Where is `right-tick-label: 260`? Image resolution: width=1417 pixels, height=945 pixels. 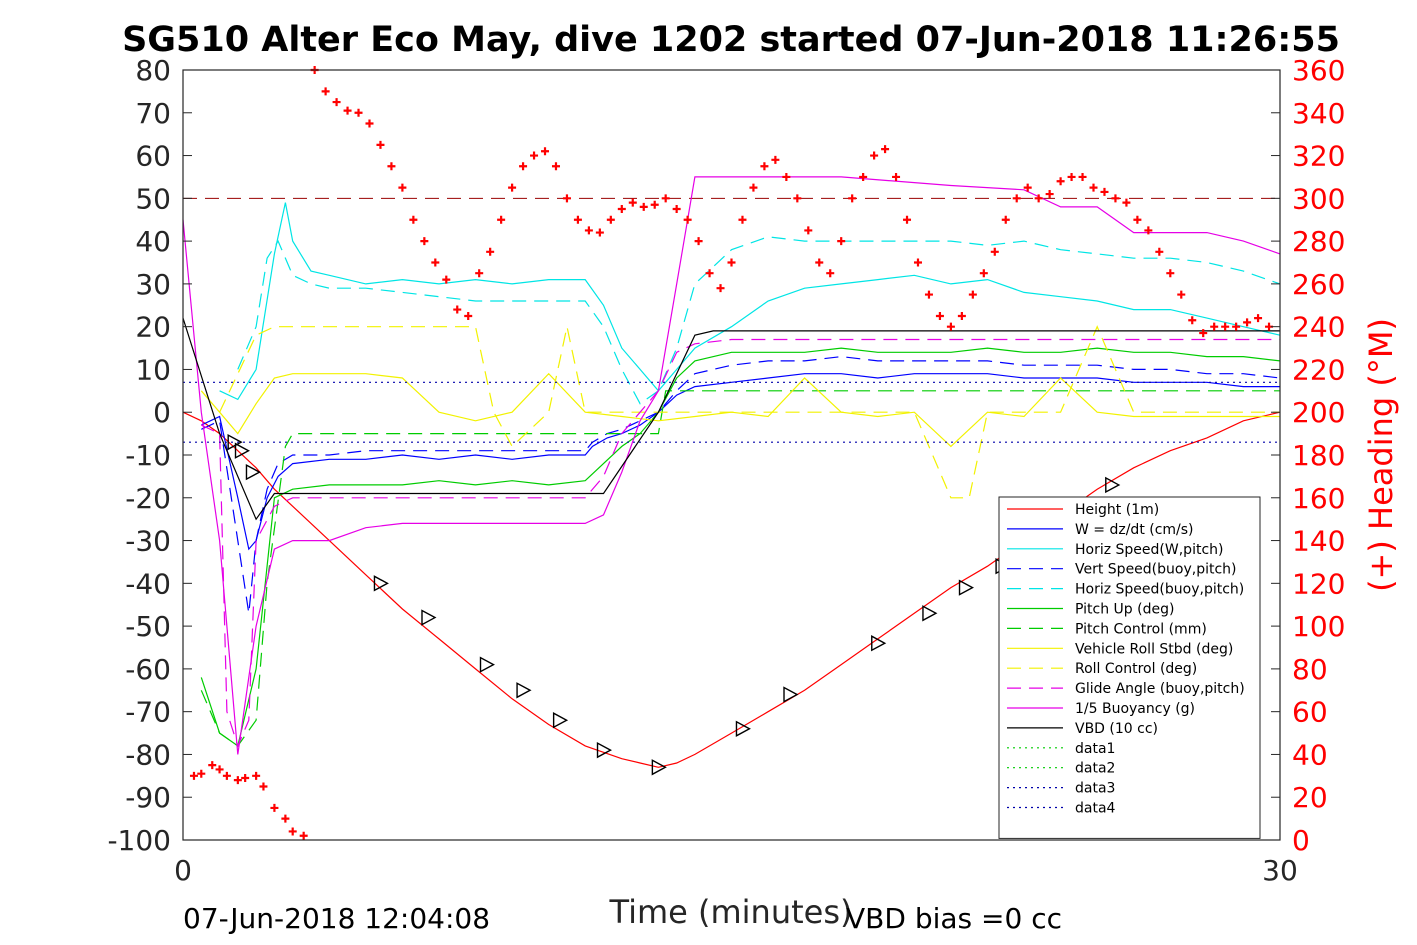 right-tick-label: 260 is located at coordinates (1318, 284).